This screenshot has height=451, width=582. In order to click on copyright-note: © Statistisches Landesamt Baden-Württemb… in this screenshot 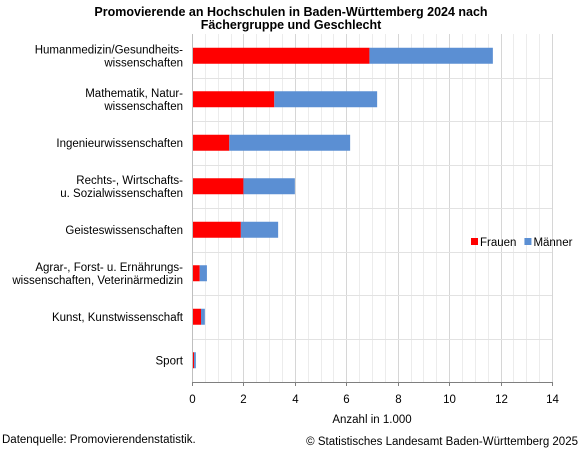, I will do `click(442, 442)`.